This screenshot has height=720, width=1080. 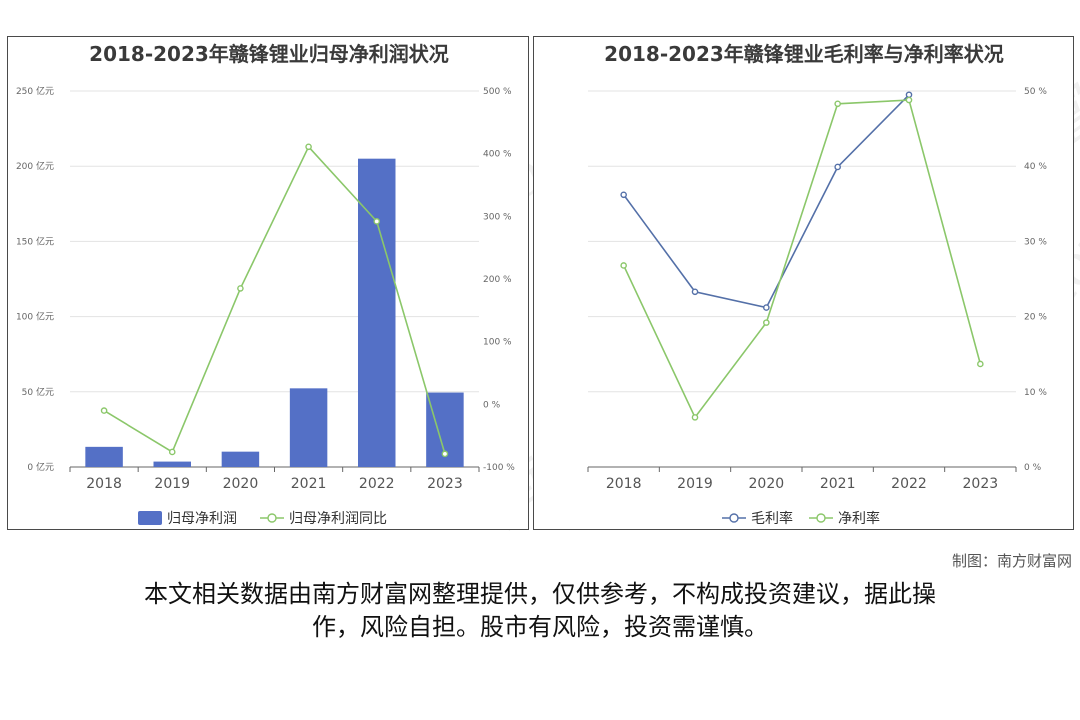 I want to click on line-yoy, so click(x=274, y=300).